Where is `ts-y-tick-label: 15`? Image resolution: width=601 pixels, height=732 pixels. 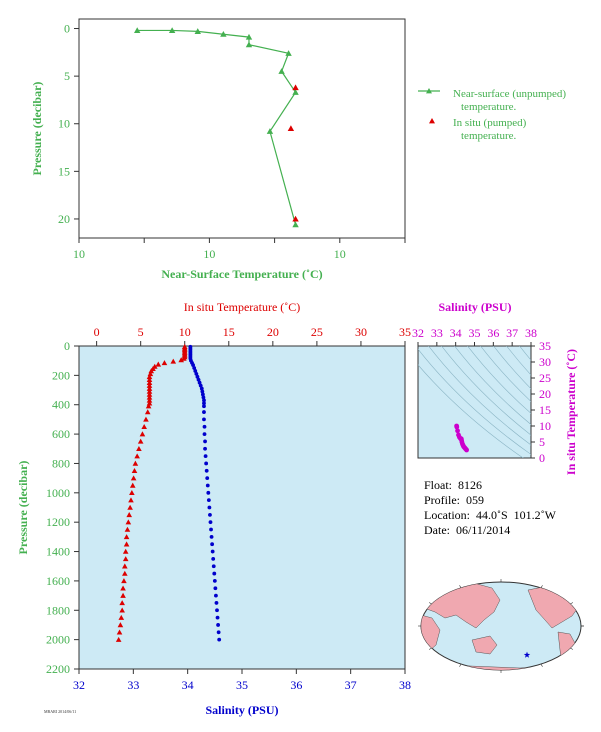 ts-y-tick-label: 15 is located at coordinates (545, 410).